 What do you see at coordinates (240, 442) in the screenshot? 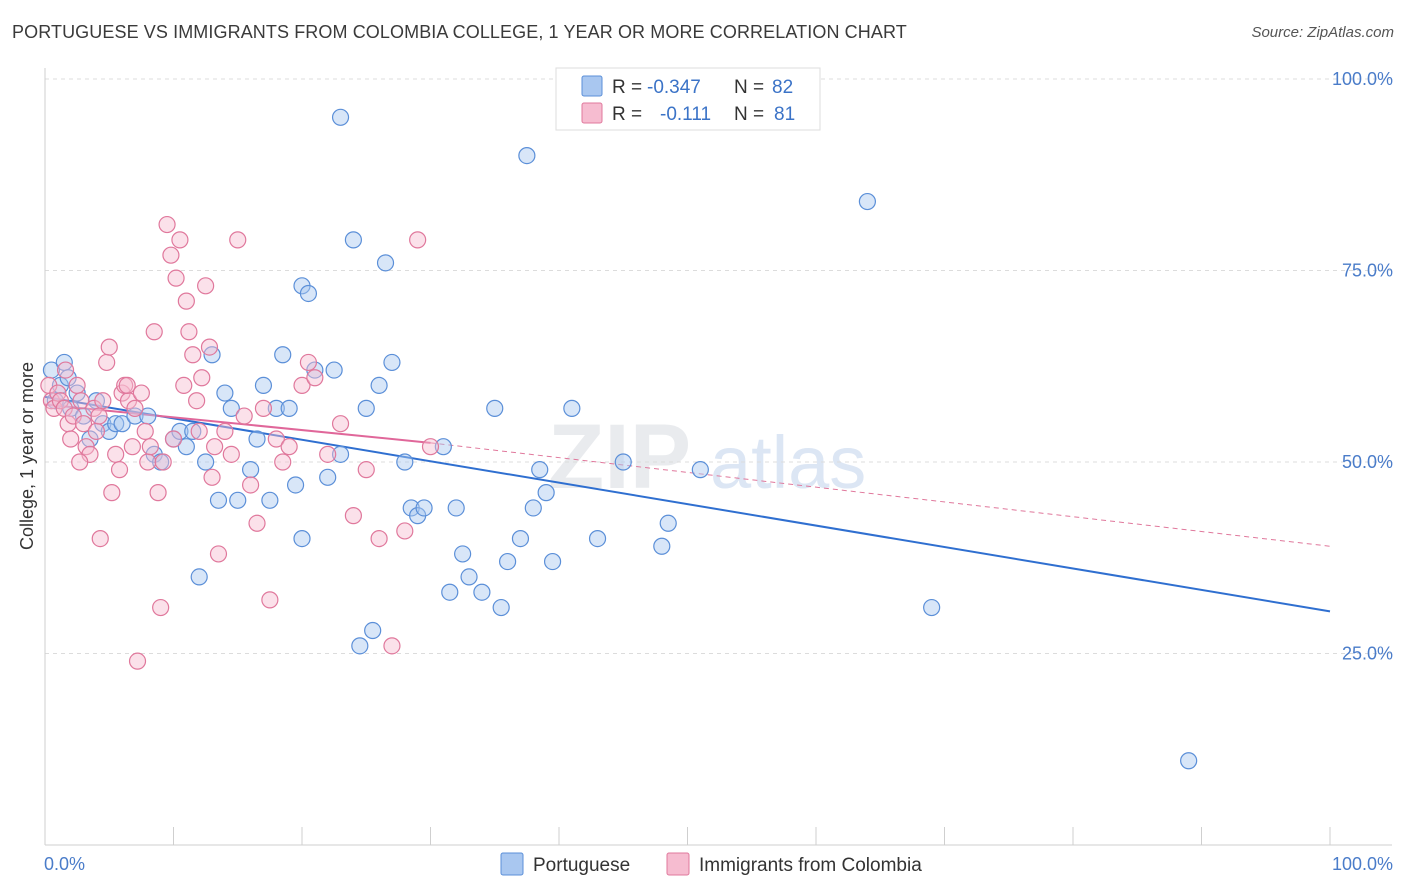
I see `series-colombia` at bounding box center [240, 442].